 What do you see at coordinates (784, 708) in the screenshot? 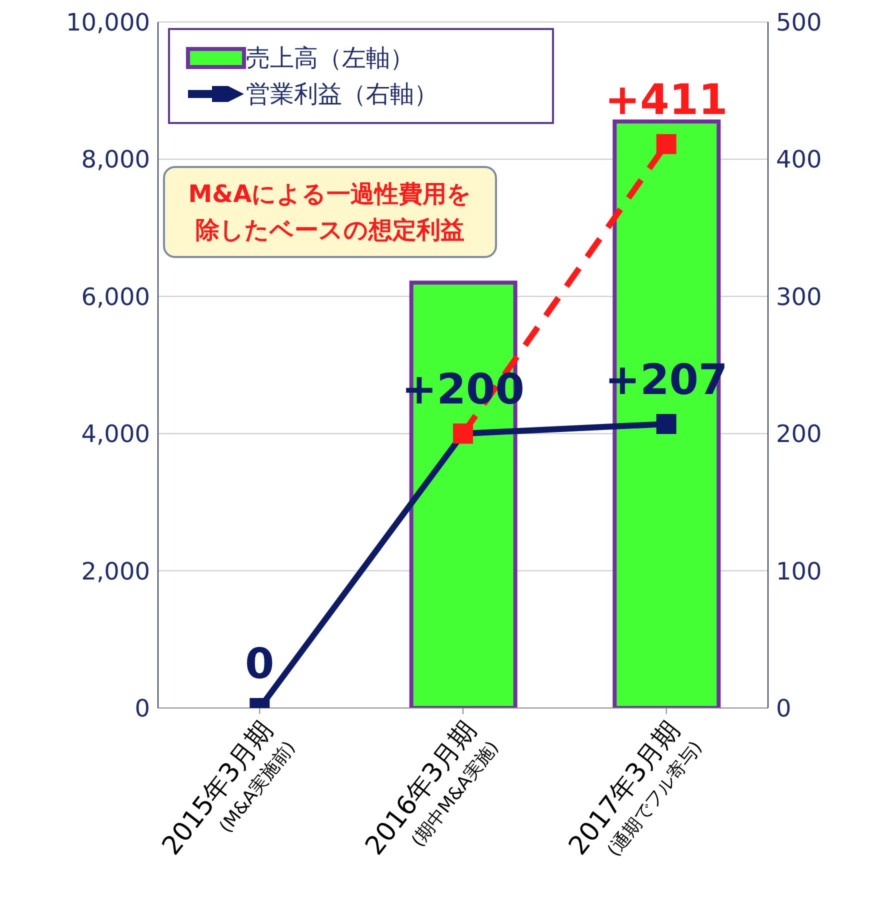
I see `y2-tick-label: 0` at bounding box center [784, 708].